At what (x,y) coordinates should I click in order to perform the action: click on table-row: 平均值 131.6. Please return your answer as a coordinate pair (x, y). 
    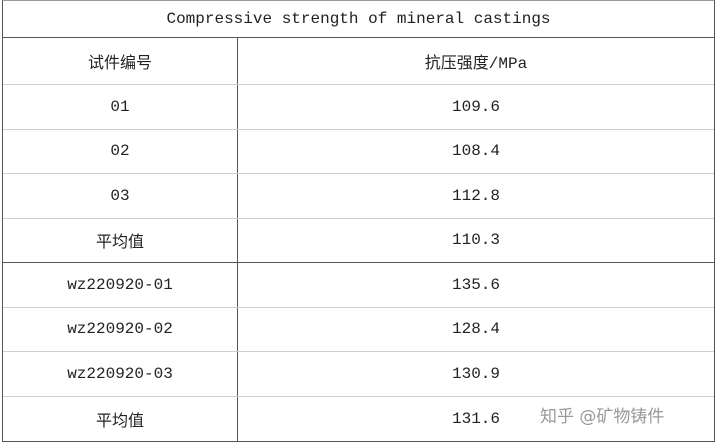
    Looking at the image, I should click on (358, 418).